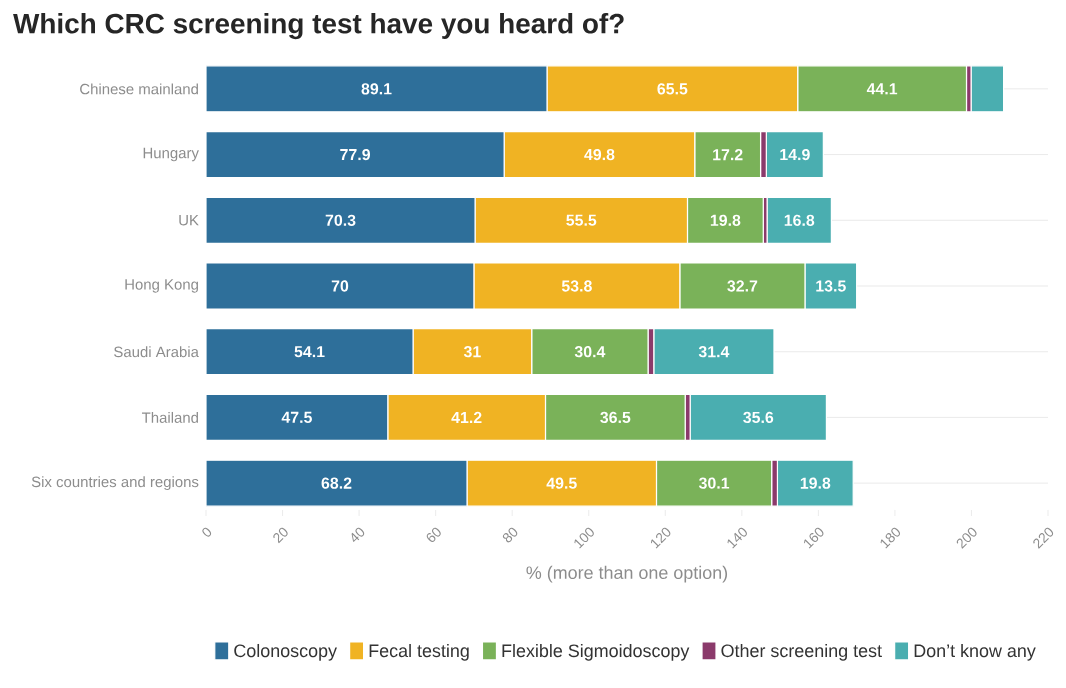 This screenshot has height=688, width=1066. What do you see at coordinates (627, 574) in the screenshot?
I see `x-axis-title: % (more than one option)` at bounding box center [627, 574].